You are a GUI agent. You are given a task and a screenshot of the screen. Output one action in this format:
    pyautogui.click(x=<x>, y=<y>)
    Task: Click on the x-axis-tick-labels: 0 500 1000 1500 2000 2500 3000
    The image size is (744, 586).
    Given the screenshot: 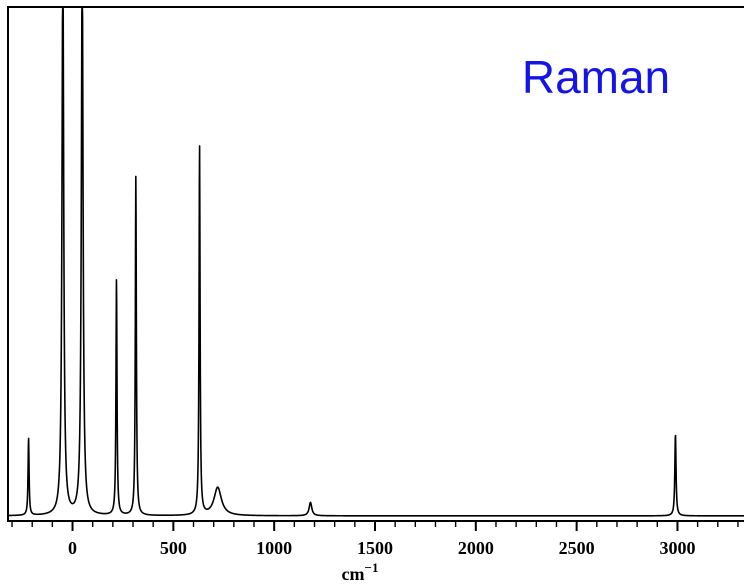 What is the action you would take?
    pyautogui.click(x=381, y=548)
    